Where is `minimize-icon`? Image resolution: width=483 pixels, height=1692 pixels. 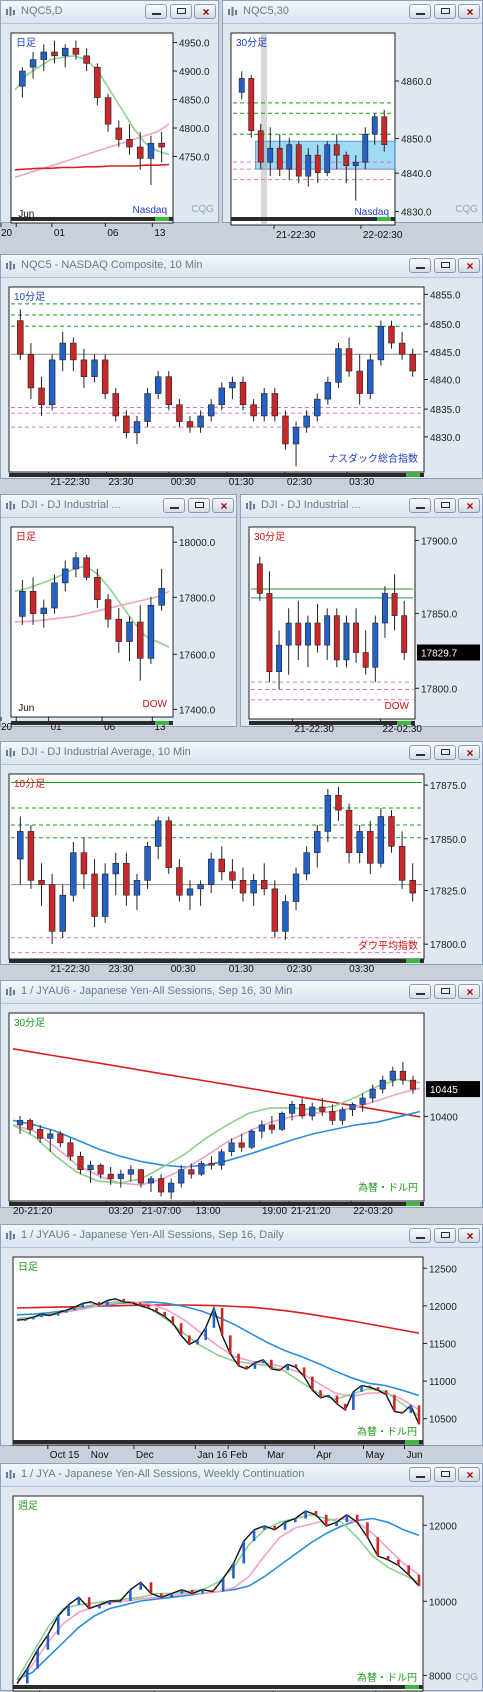 minimize-icon is located at coordinates (156, 14).